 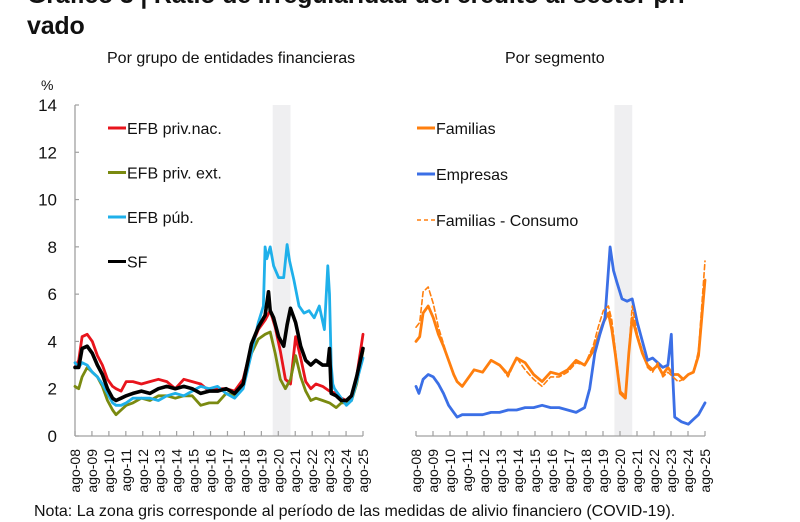 I want to click on series-line-efb-p-b, so click(x=219, y=325).